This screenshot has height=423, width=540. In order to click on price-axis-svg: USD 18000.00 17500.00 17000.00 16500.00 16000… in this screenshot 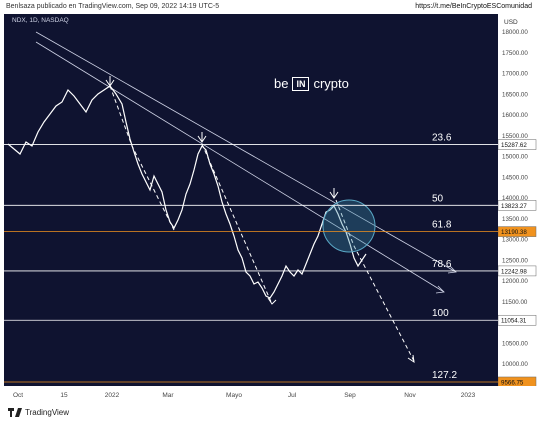, I will do `click(517, 202)`.